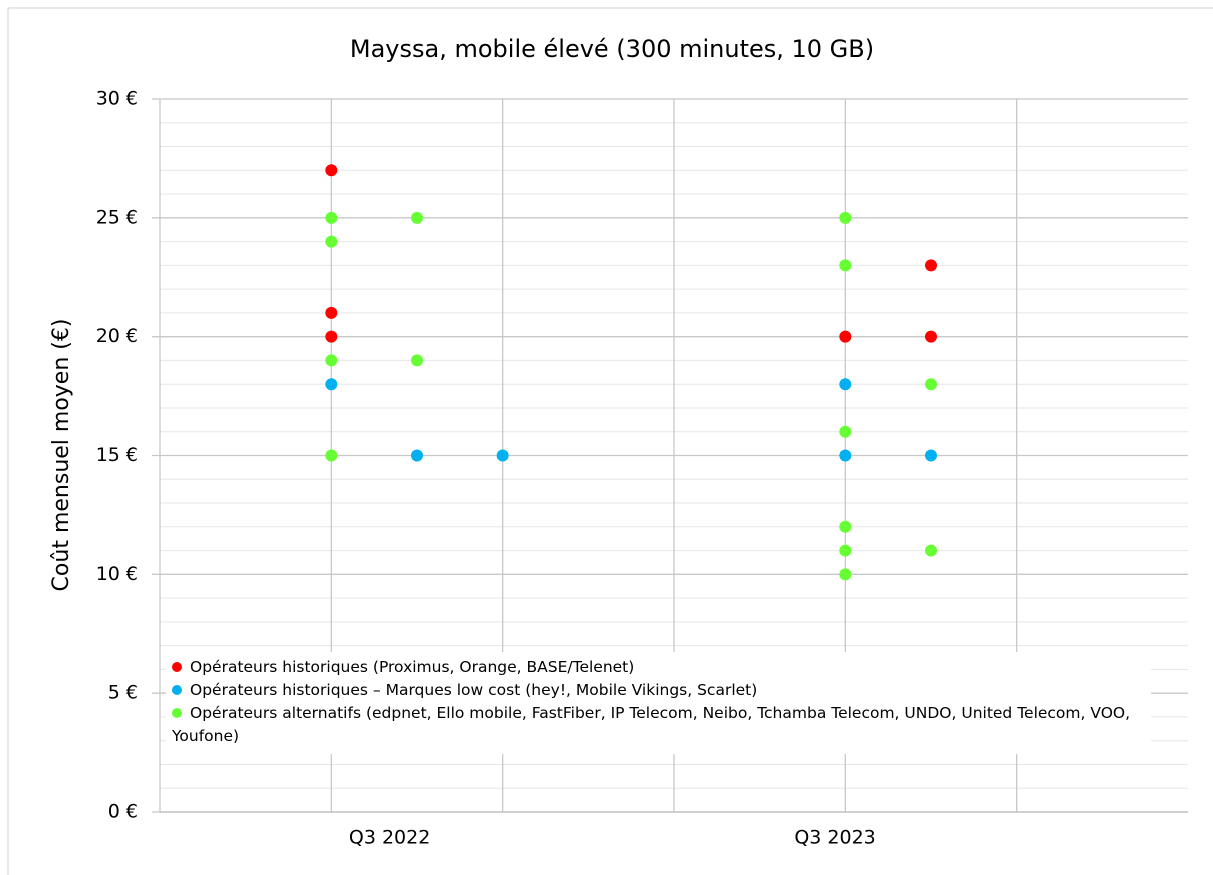 The height and width of the screenshot is (875, 1213). What do you see at coordinates (61, 455) in the screenshot?
I see `y-axis-label: Coût mensuel moyen (€)` at bounding box center [61, 455].